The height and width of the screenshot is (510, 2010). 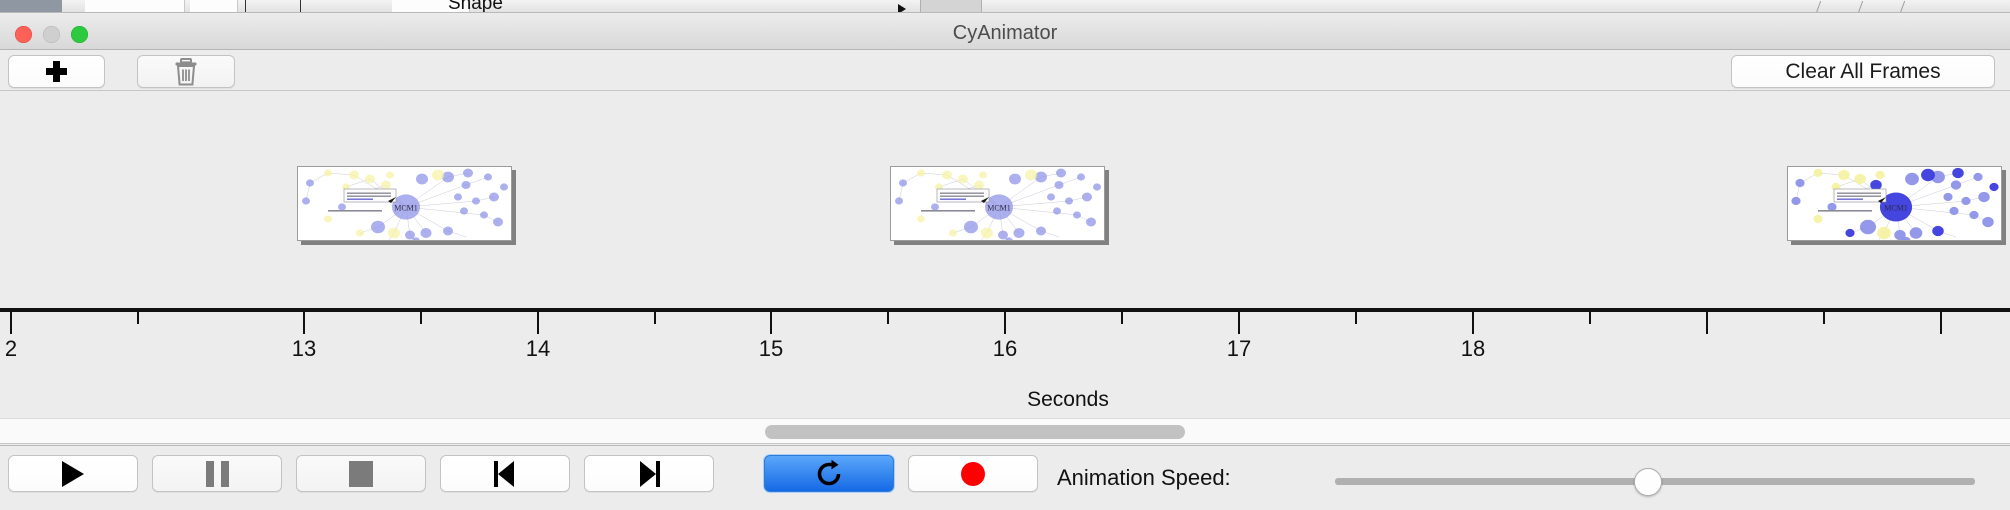 I want to click on ruler-baseline, so click(x=1005, y=310).